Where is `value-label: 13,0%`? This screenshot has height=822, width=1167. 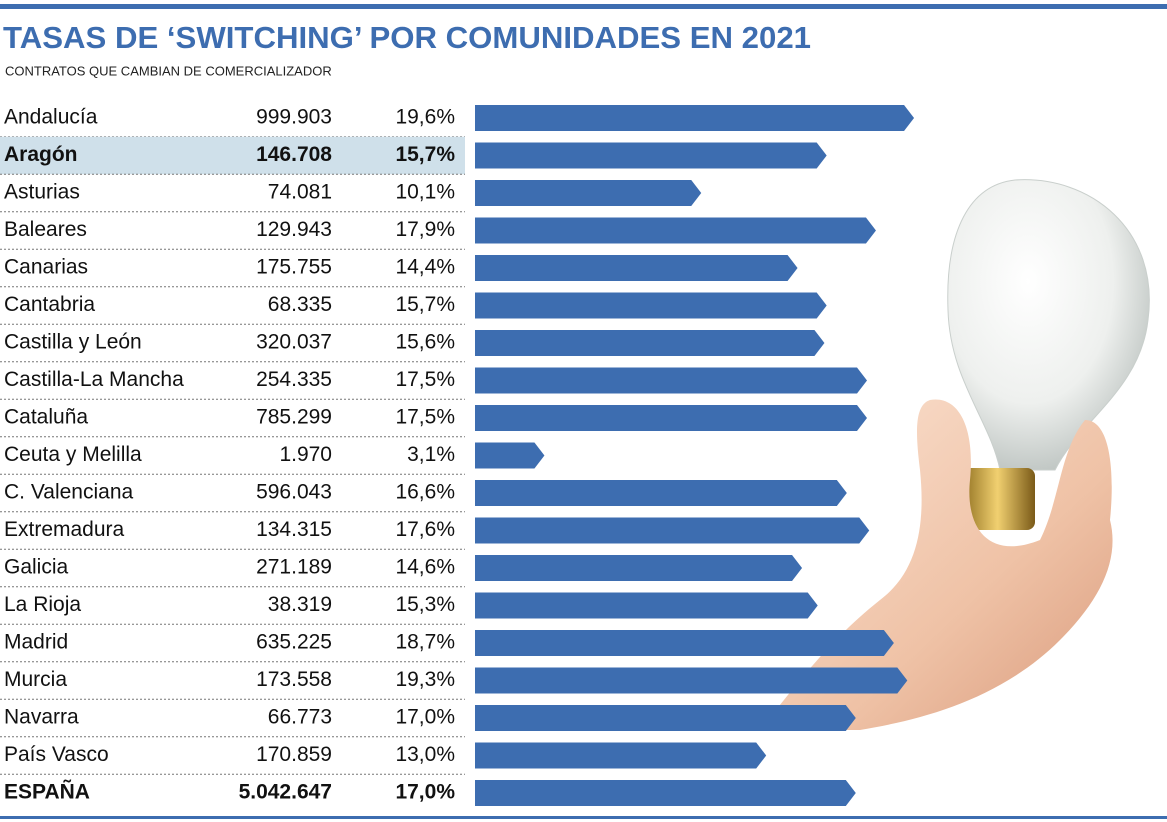
value-label: 13,0% is located at coordinates (425, 754).